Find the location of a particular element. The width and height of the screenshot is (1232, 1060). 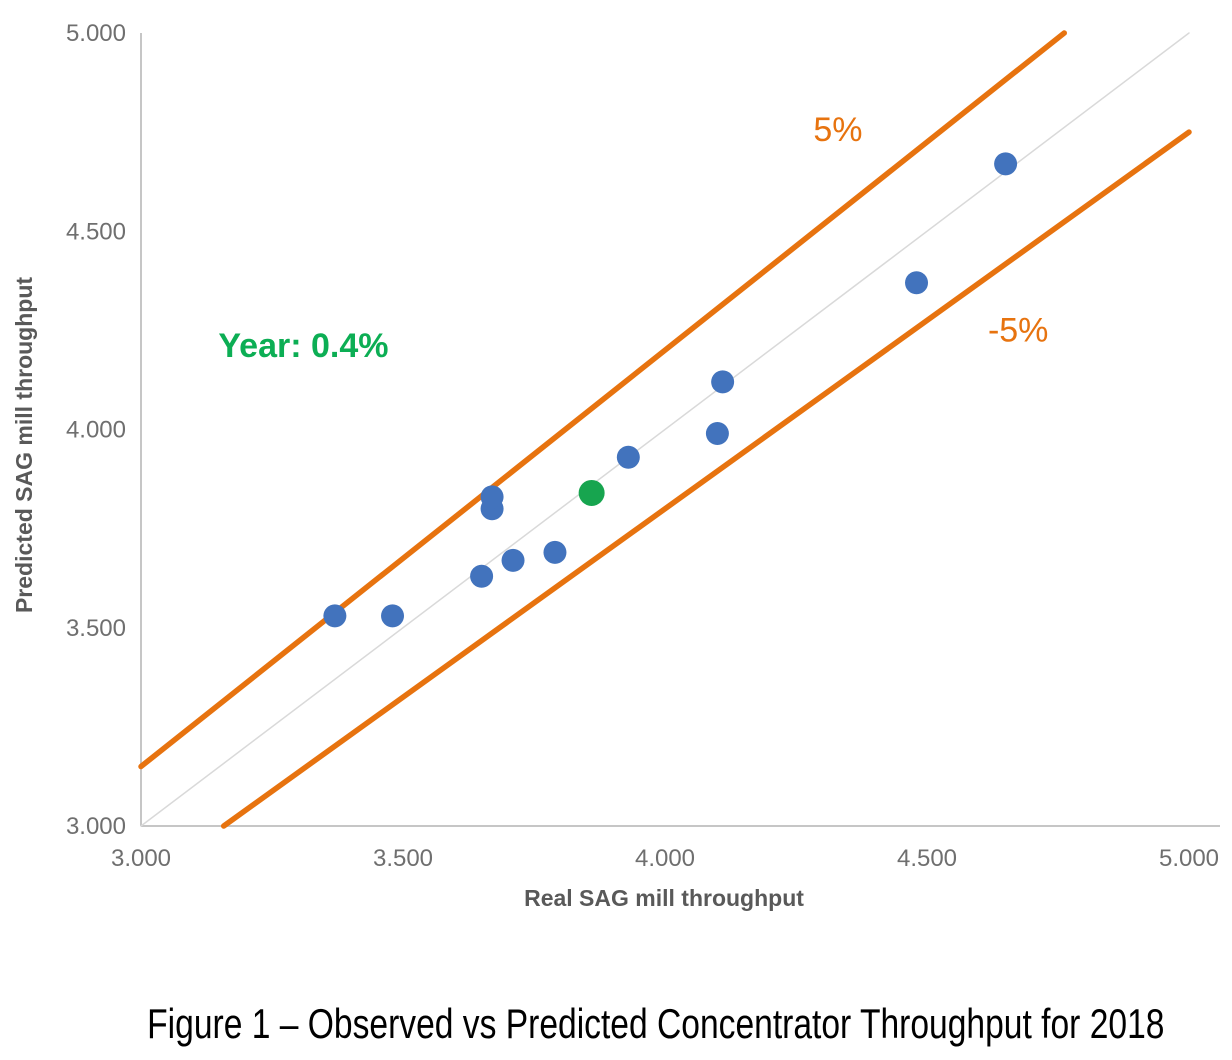

minus-band-label: -5% is located at coordinates (1018, 330).